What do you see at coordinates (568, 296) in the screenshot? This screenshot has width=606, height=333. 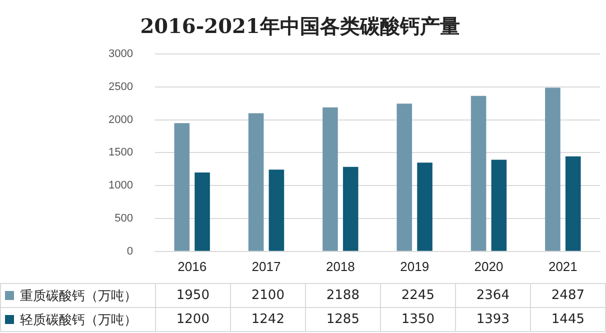 I see `data-label: 2487` at bounding box center [568, 296].